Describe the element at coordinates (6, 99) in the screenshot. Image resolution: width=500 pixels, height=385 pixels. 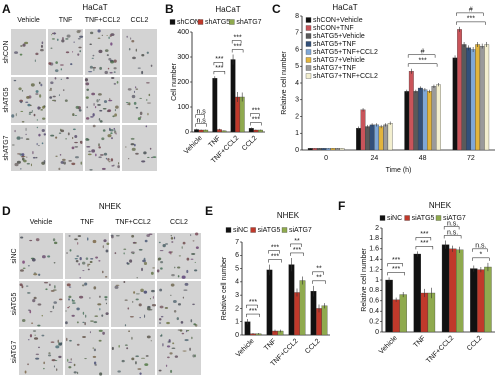
I see `row-label: shATG5` at that location.